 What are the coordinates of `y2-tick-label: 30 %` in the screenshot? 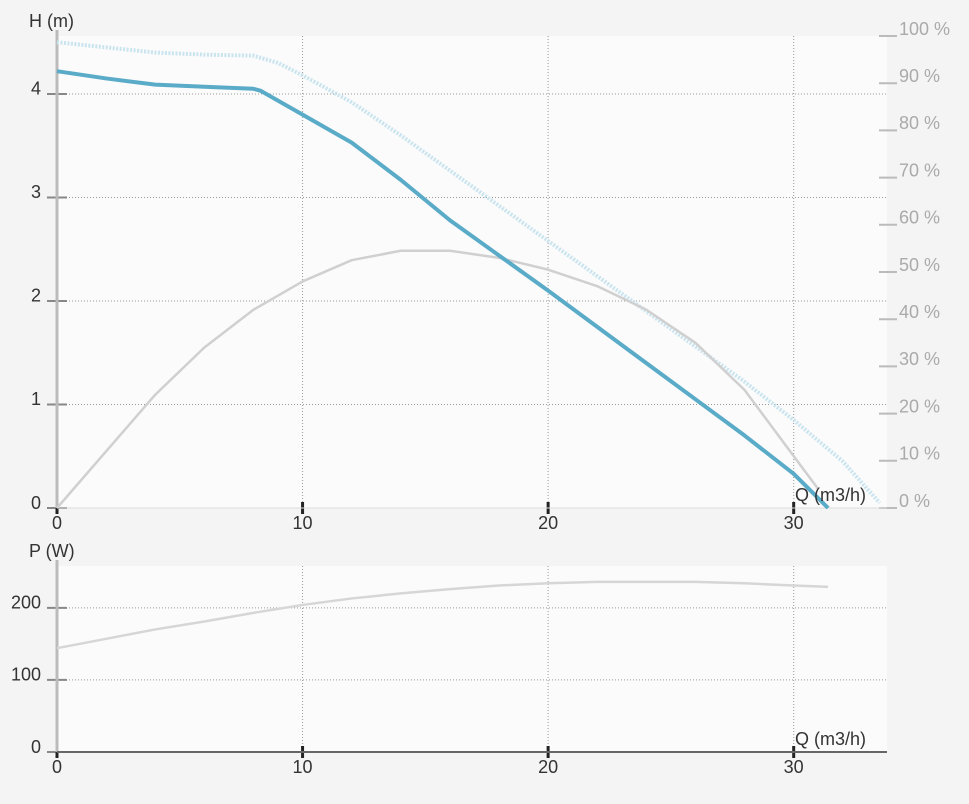 It's located at (919, 359).